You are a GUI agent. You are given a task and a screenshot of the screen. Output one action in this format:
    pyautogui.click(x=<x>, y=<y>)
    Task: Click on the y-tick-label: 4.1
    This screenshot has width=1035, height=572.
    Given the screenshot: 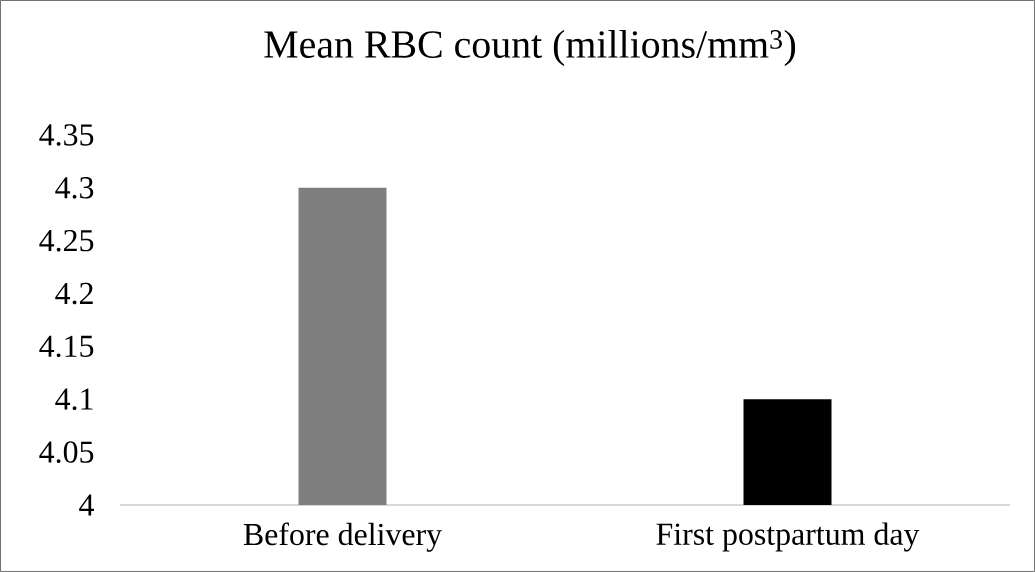 What is the action you would take?
    pyautogui.click(x=74, y=399)
    